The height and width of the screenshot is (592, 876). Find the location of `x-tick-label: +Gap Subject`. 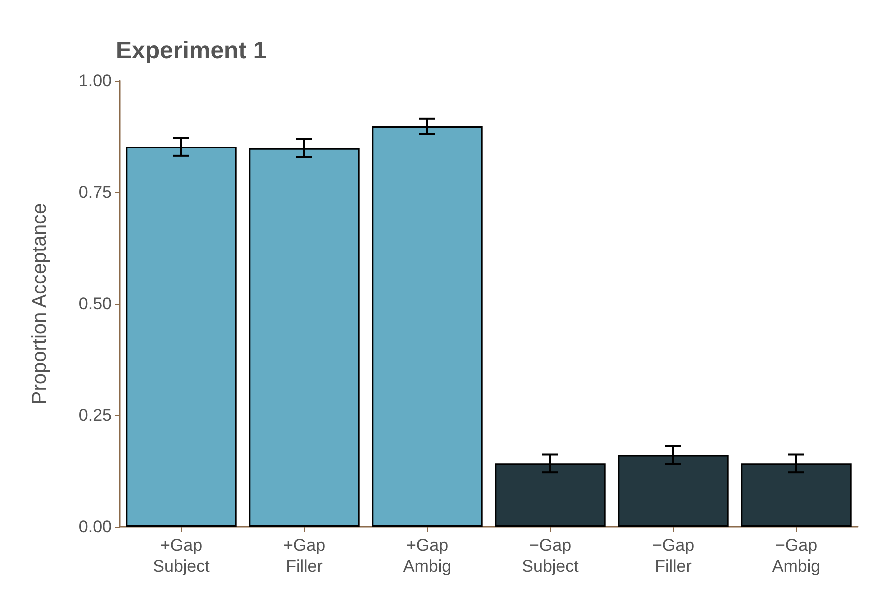

x-tick-label: +Gap Subject is located at coordinates (181, 556).